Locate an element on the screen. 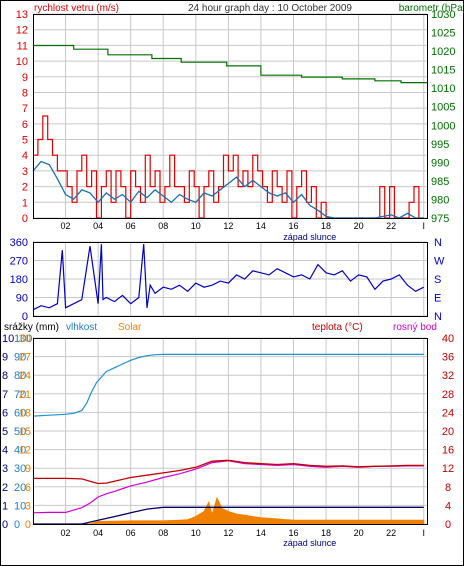 This screenshot has height=566, width=464. temperature-tick-label: 8 is located at coordinates (448, 488).